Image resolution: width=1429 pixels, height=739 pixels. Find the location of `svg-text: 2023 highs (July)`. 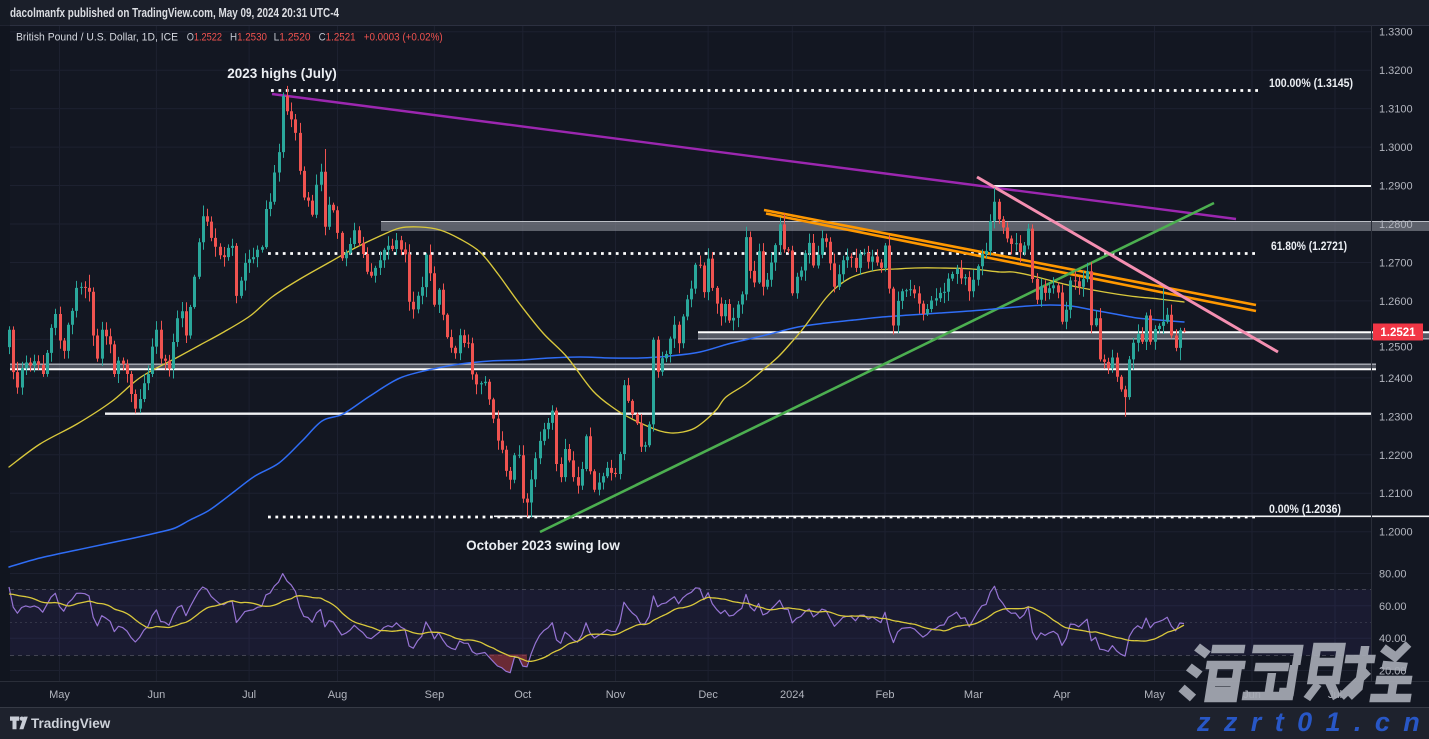

svg-text: 2023 highs (July) is located at coordinates (282, 73).